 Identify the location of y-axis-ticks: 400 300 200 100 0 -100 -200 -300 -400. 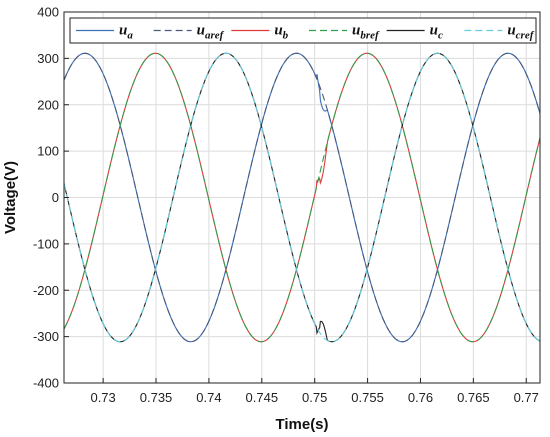
(51, 198).